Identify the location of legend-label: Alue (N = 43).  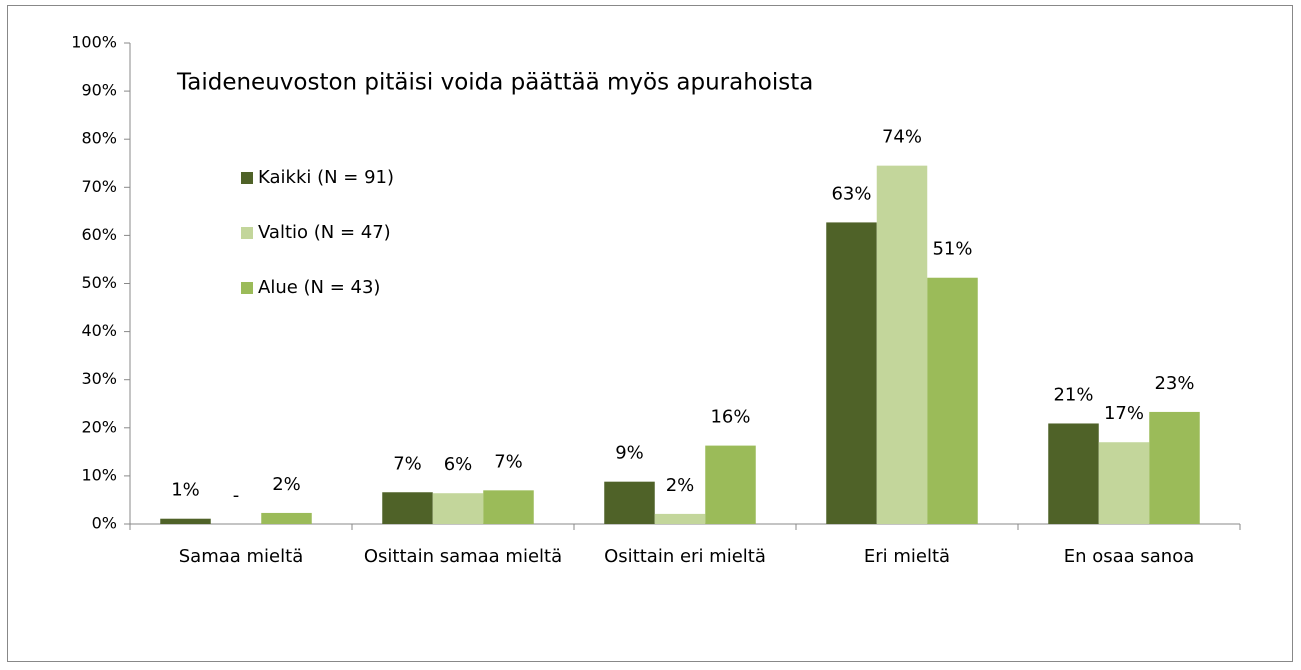
(319, 287).